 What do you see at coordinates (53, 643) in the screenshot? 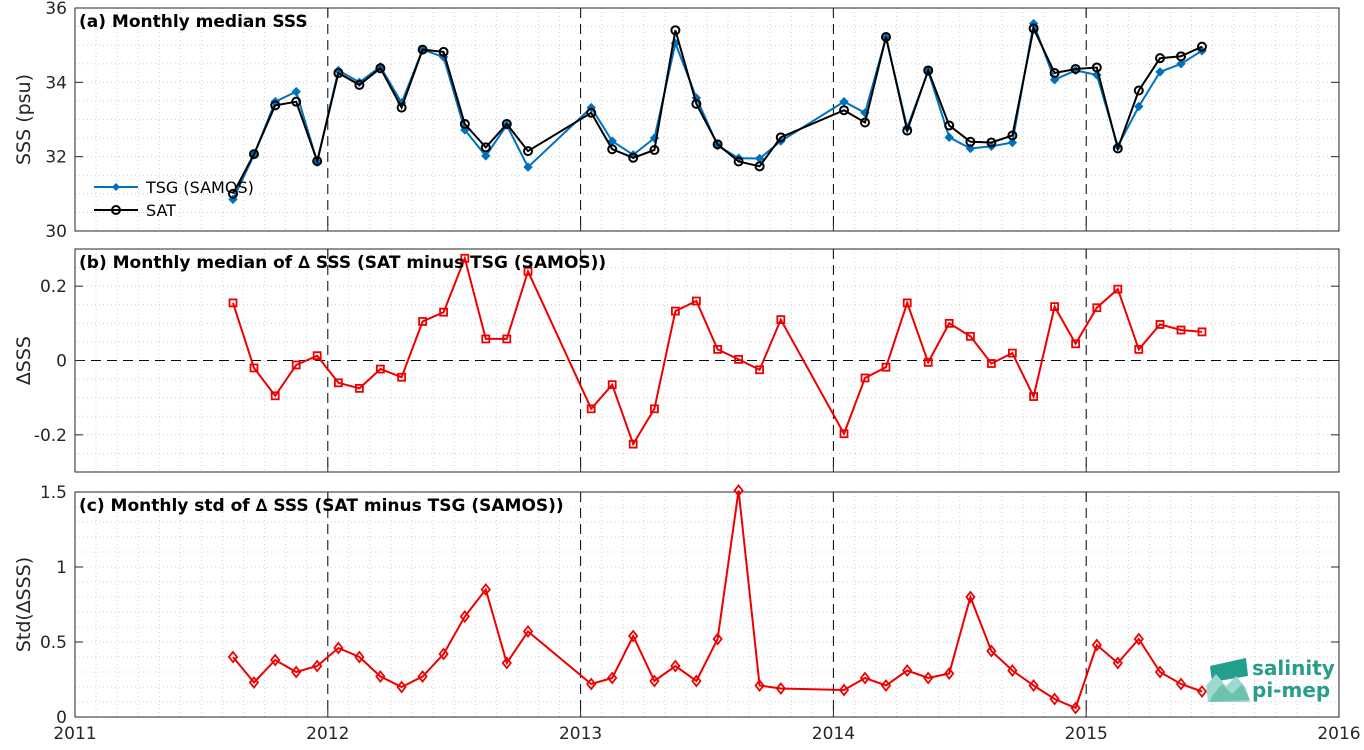
I see `y-tick-label: 0.5` at bounding box center [53, 643].